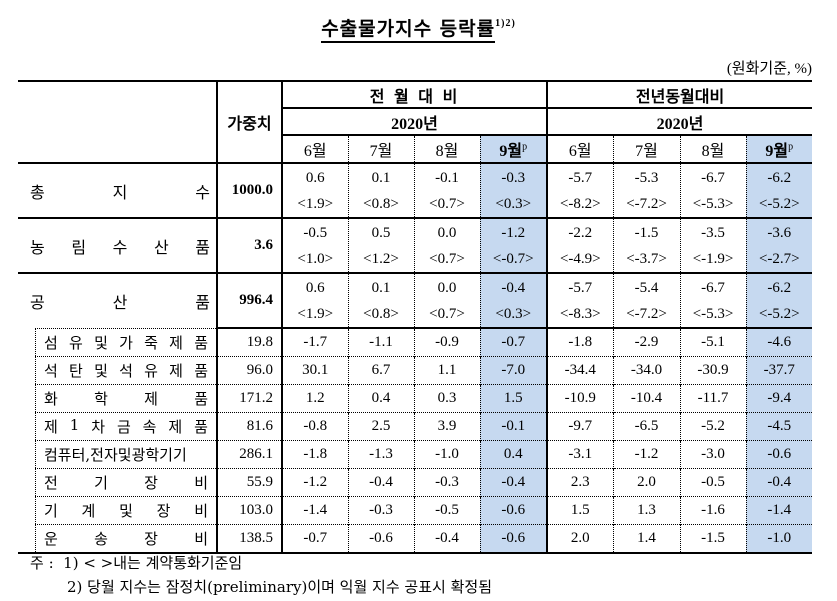  What do you see at coordinates (101, 483) in the screenshot?
I see `label-char: 기` at bounding box center [101, 483].